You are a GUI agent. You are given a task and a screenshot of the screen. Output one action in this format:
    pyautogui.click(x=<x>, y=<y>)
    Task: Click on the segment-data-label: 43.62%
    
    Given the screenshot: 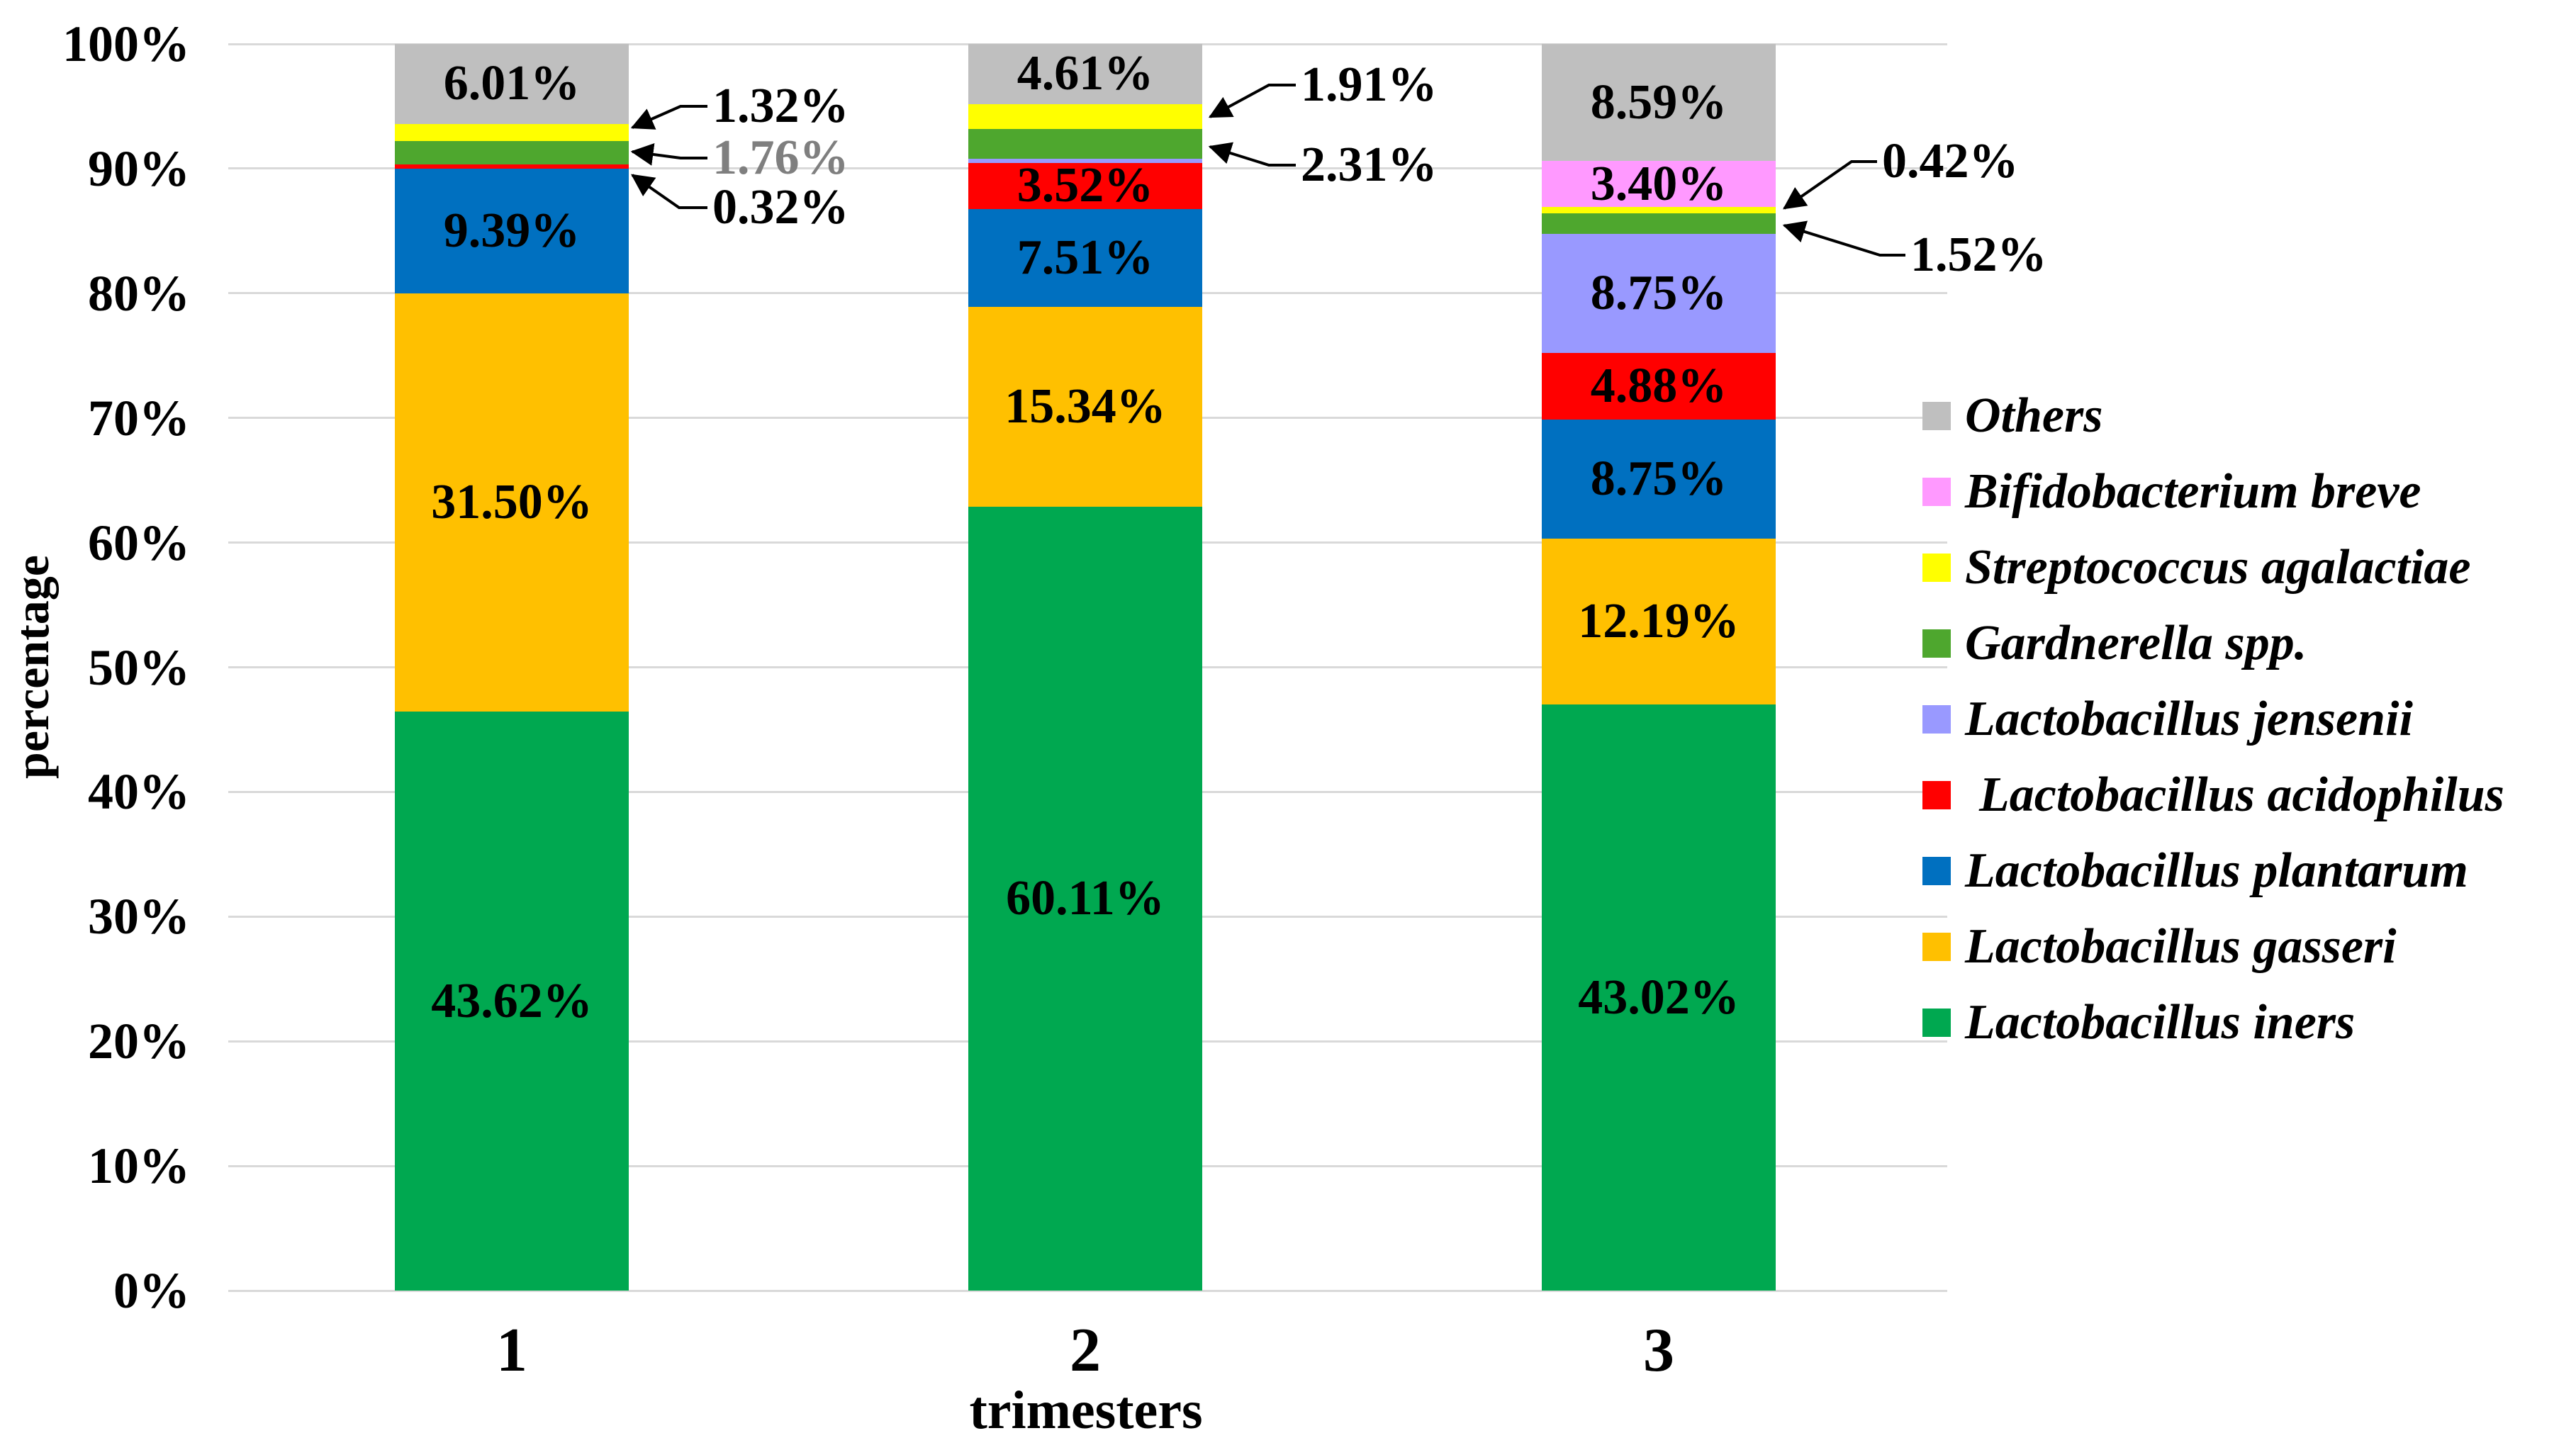 What is the action you would take?
    pyautogui.click(x=512, y=1000)
    